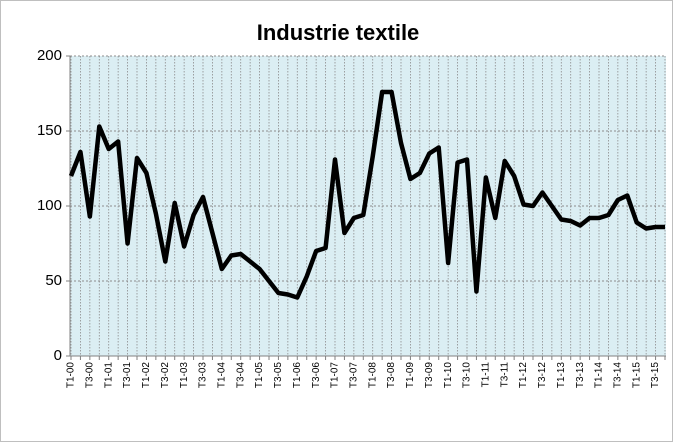  What do you see at coordinates (49, 130) in the screenshot?
I see `y-tick-label: 150` at bounding box center [49, 130].